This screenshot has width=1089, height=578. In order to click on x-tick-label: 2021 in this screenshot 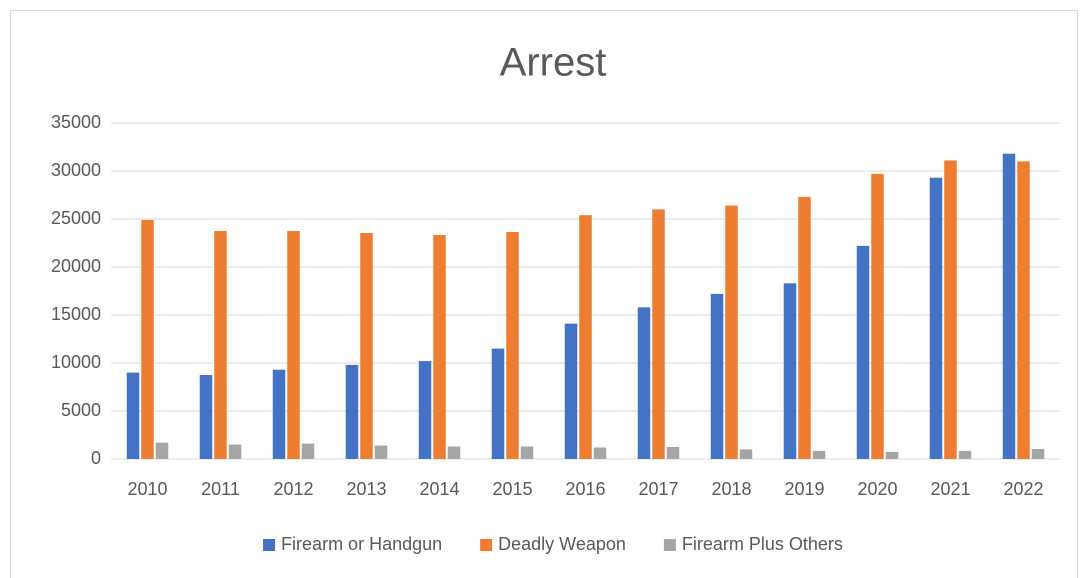, I will do `click(950, 489)`.